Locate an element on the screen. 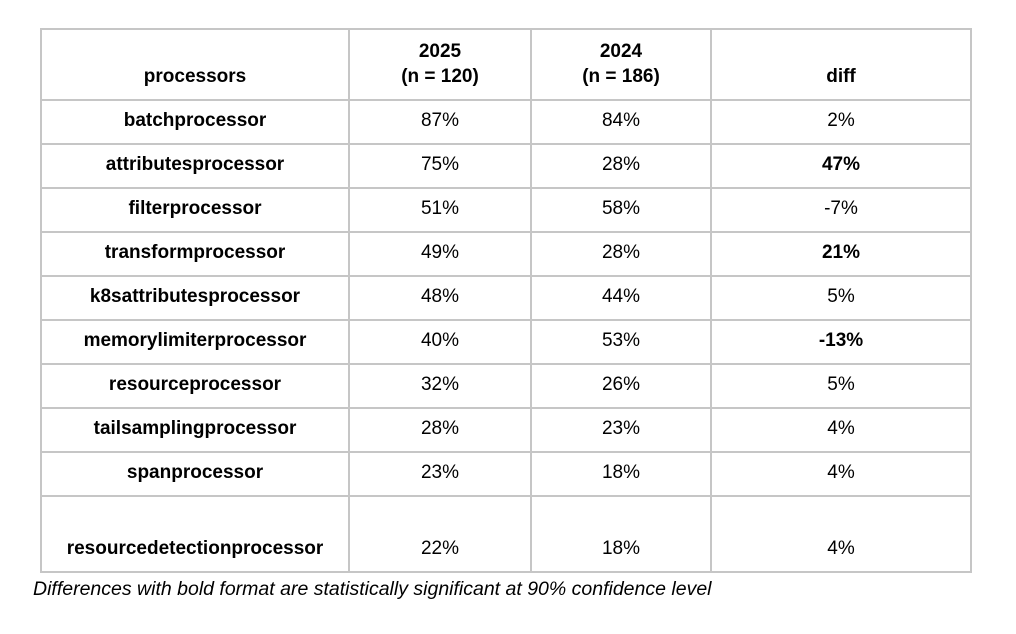  processor-name: k8sattributesprocessor is located at coordinates (195, 298).